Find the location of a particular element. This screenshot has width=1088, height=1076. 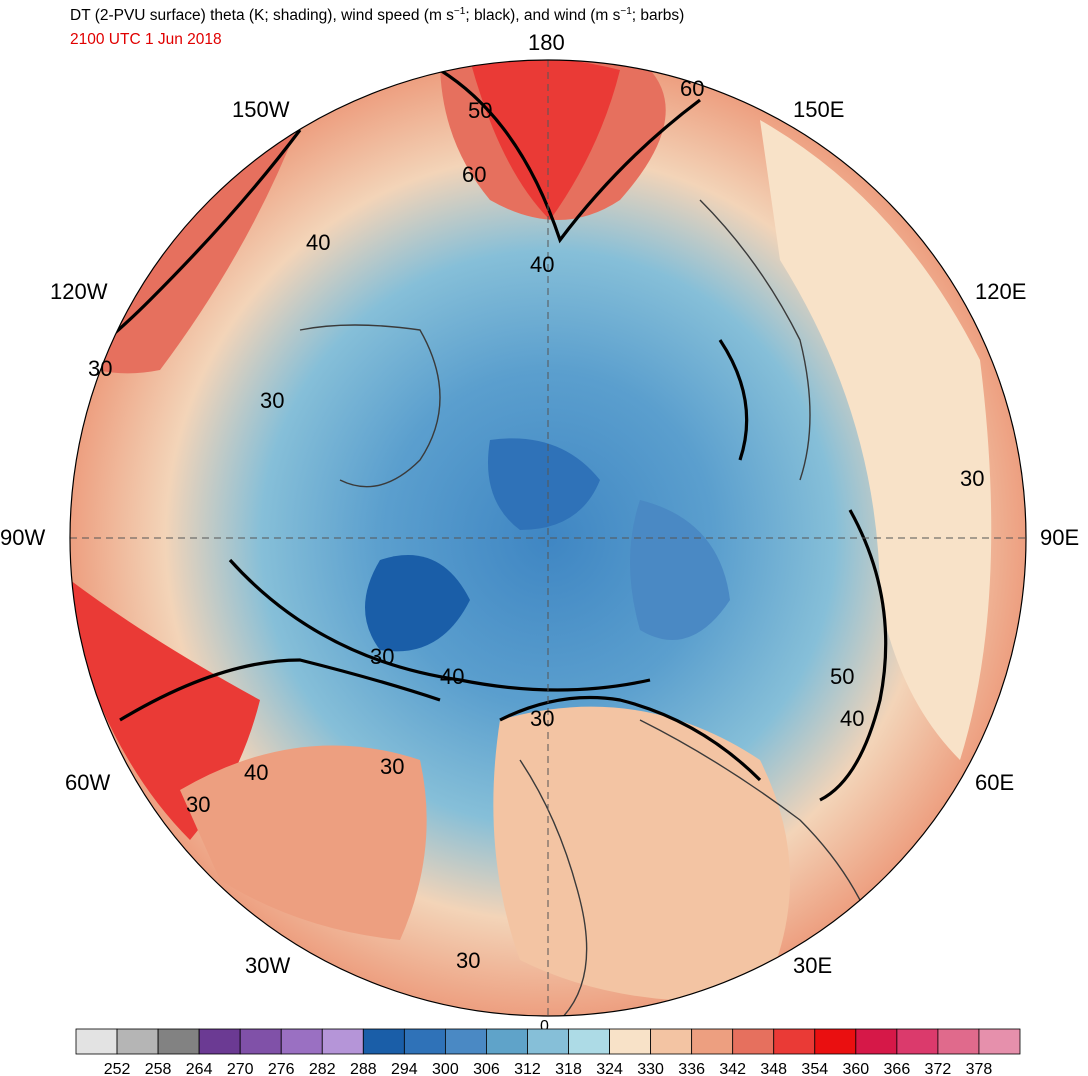

colorbar-boxes is located at coordinates (548, 1041).